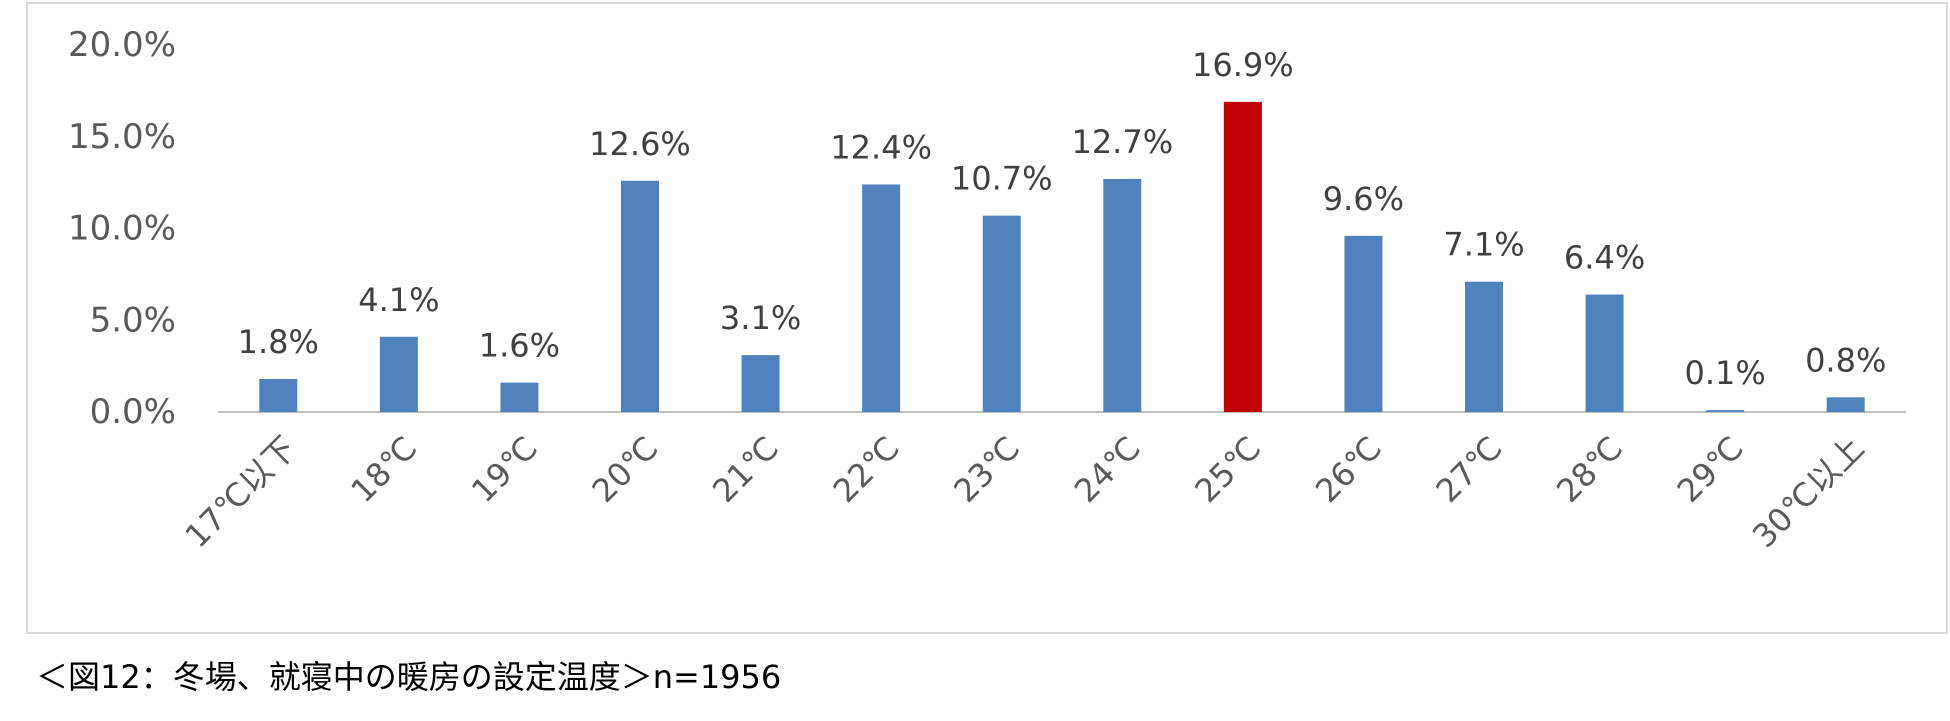  I want to click on x-tick-label: 23℃, so click(986, 469).